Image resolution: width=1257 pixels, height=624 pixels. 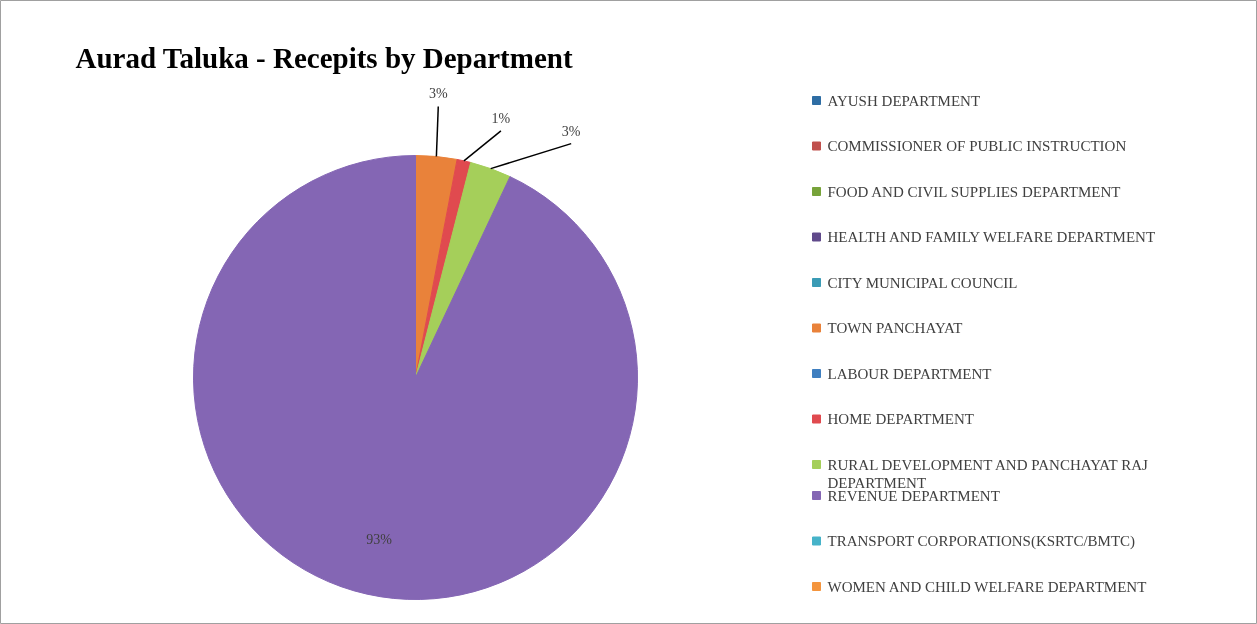 What do you see at coordinates (501, 118) in the screenshot?
I see `data-label: 1%` at bounding box center [501, 118].